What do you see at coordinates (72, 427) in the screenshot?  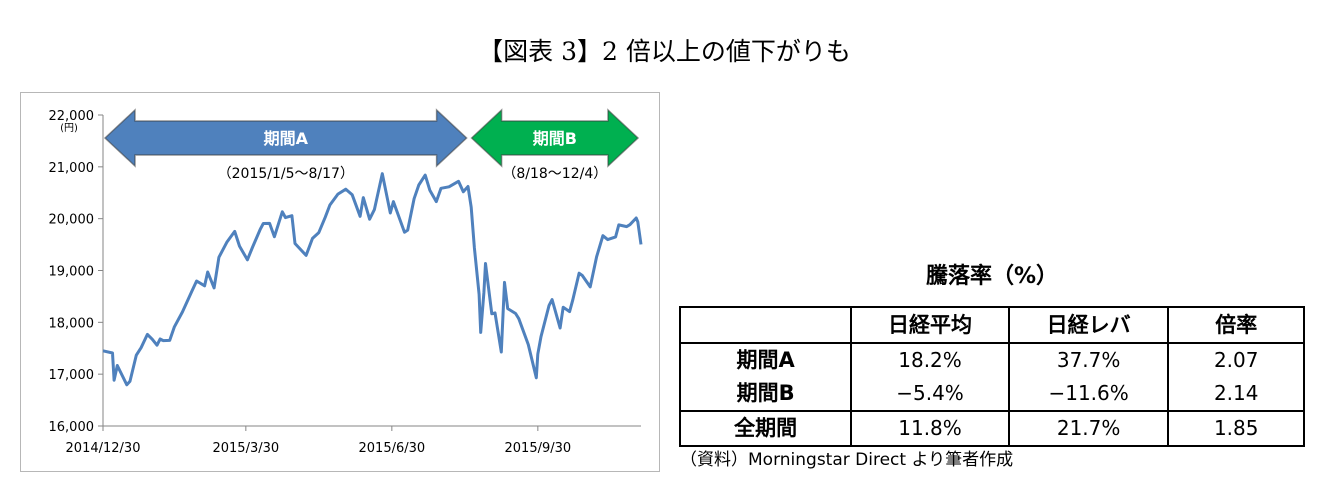 I see `y-tick-label: 16,000` at bounding box center [72, 427].